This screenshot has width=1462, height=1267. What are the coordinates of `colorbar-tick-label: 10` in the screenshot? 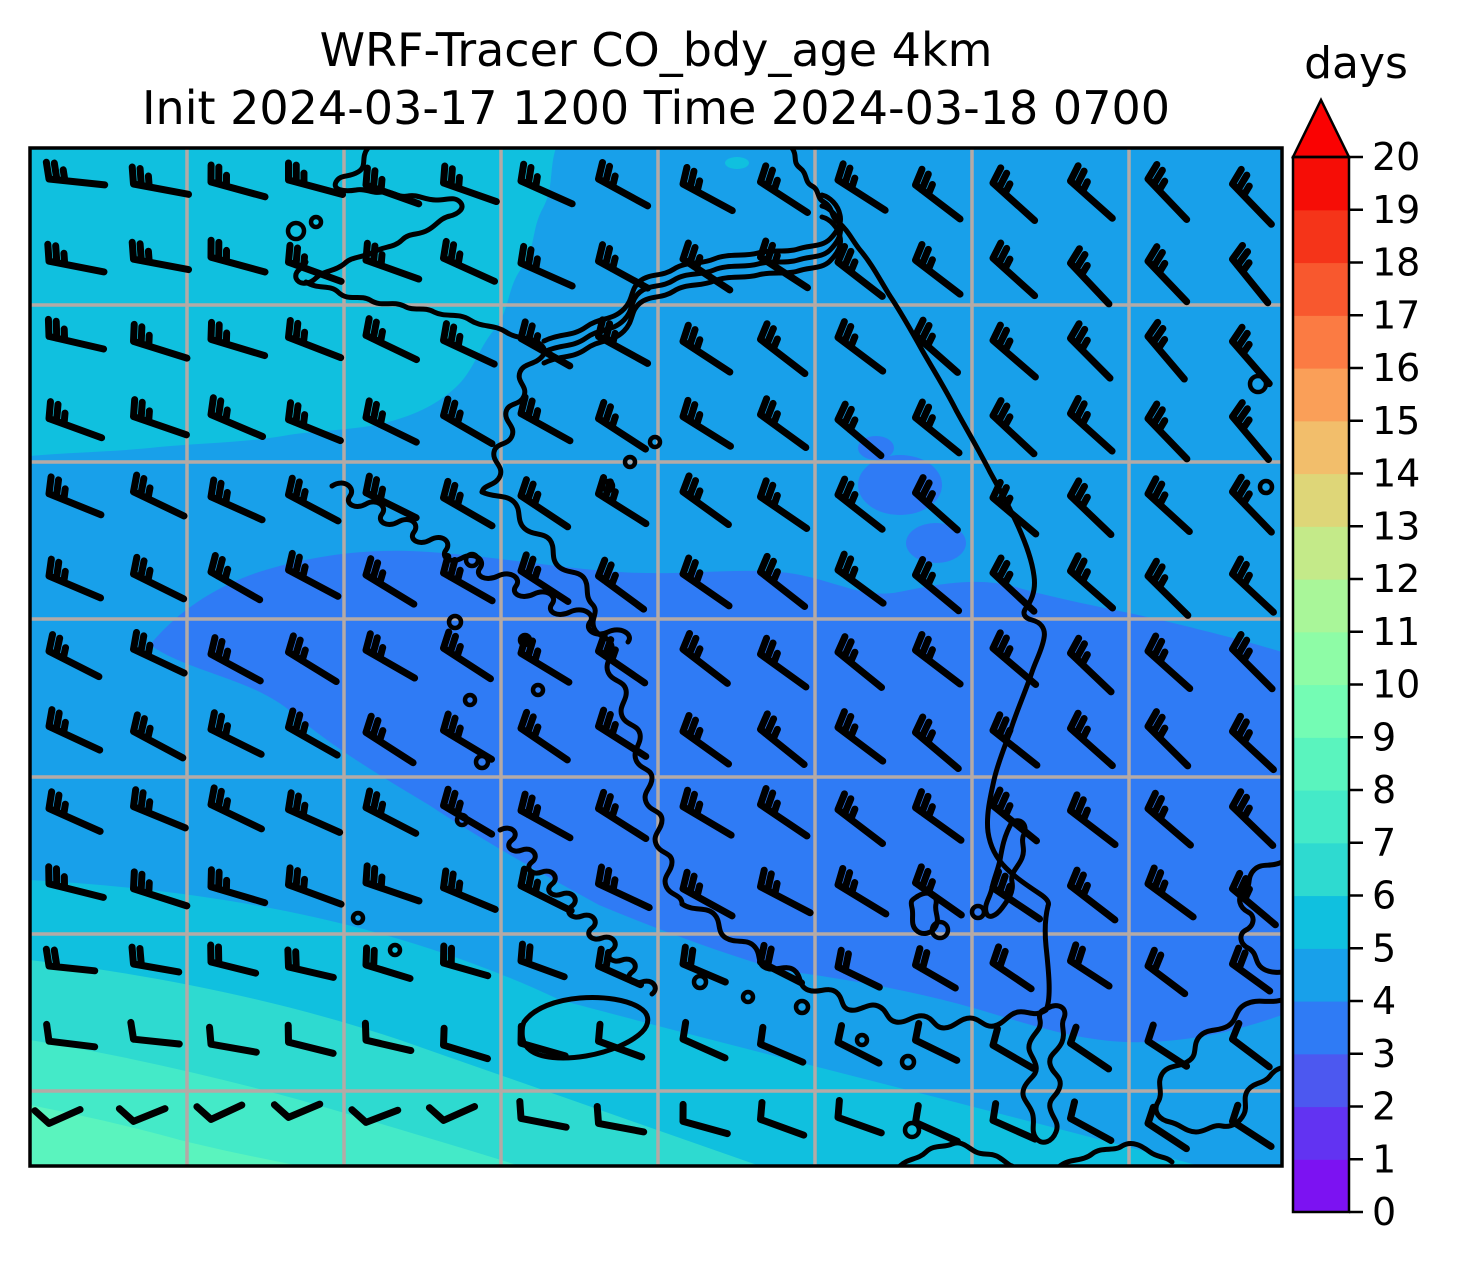 It's located at (1396, 685).